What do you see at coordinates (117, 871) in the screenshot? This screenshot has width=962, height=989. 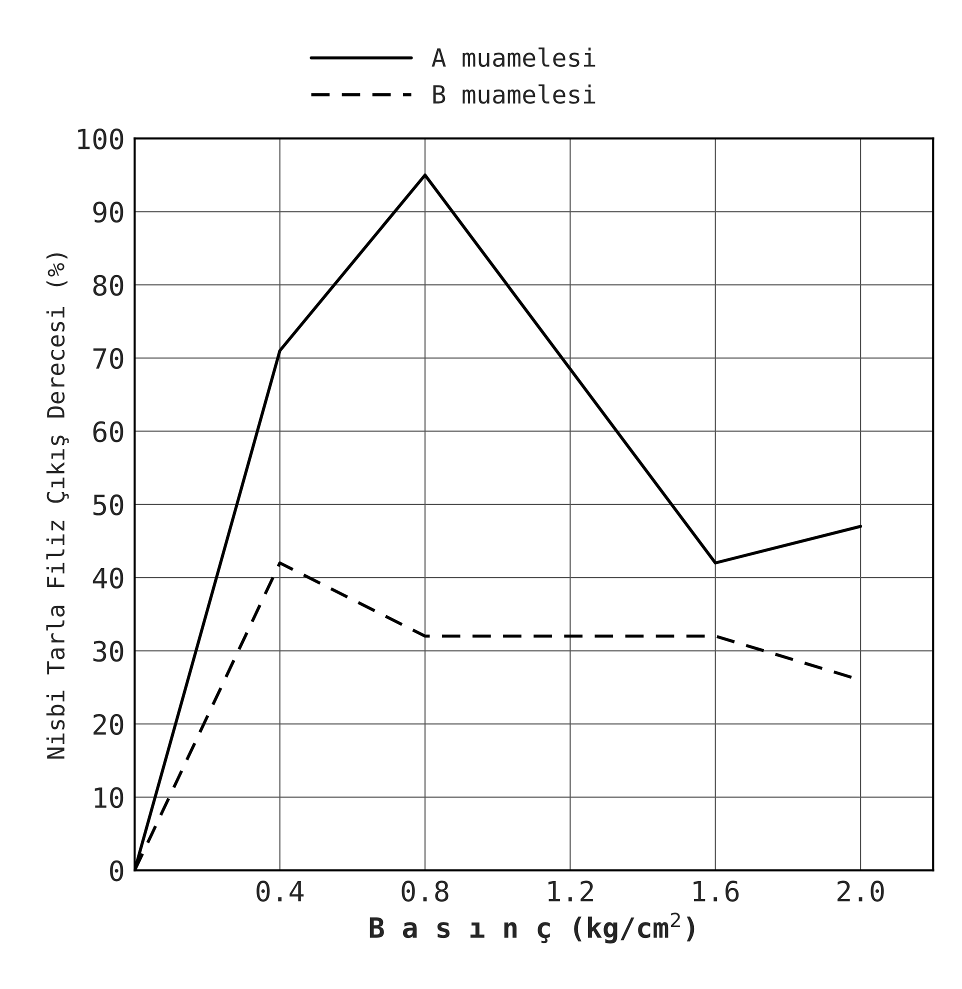 I see `y-tick-label: 0` at bounding box center [117, 871].